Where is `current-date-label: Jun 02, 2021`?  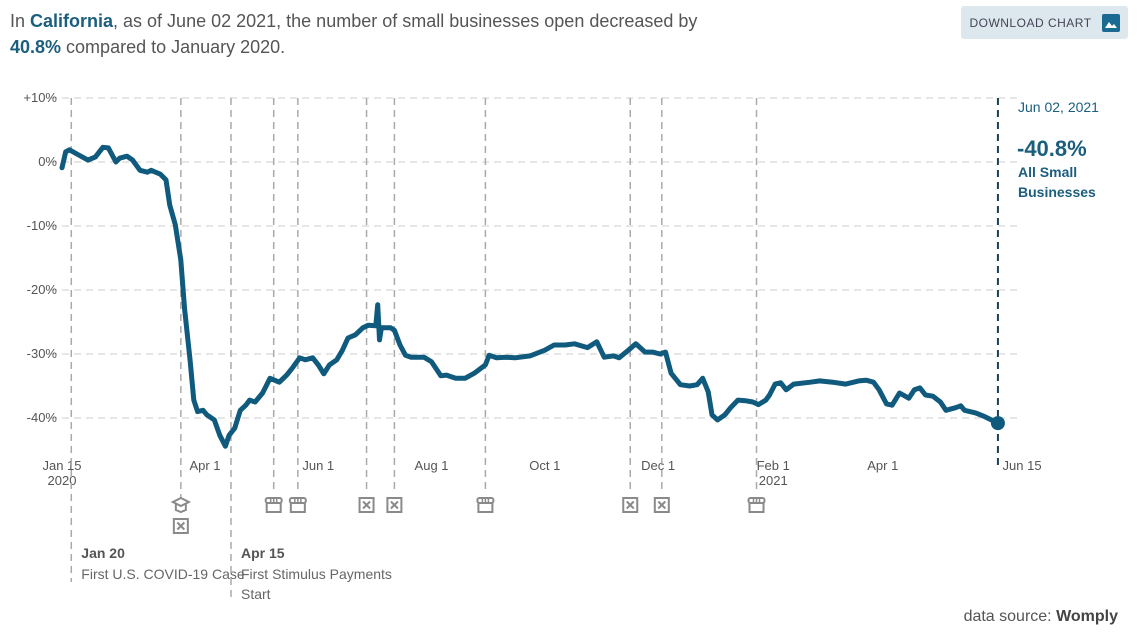
current-date-label: Jun 02, 2021 is located at coordinates (1058, 107).